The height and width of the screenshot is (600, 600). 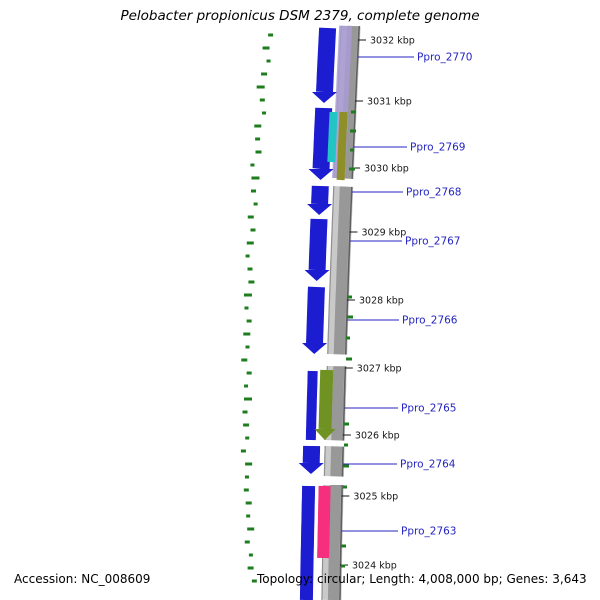 I want to click on tick-label: 3031 kbp, so click(x=389, y=102).